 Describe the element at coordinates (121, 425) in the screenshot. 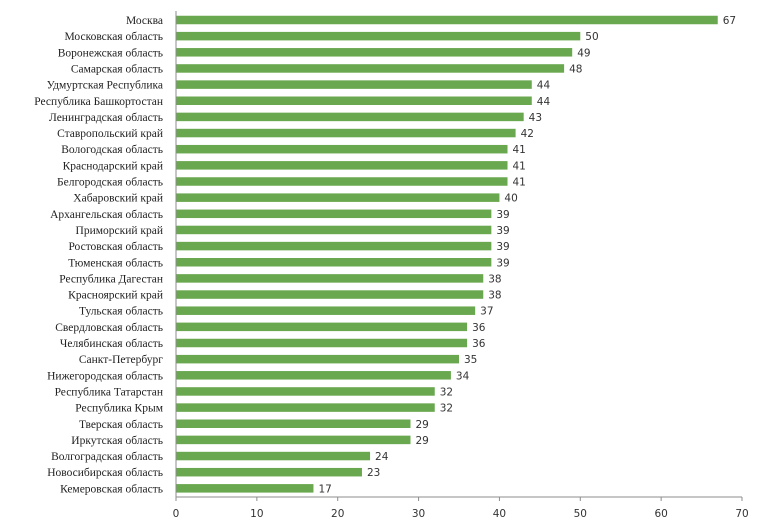

I see `category-label: Тверская область` at that location.